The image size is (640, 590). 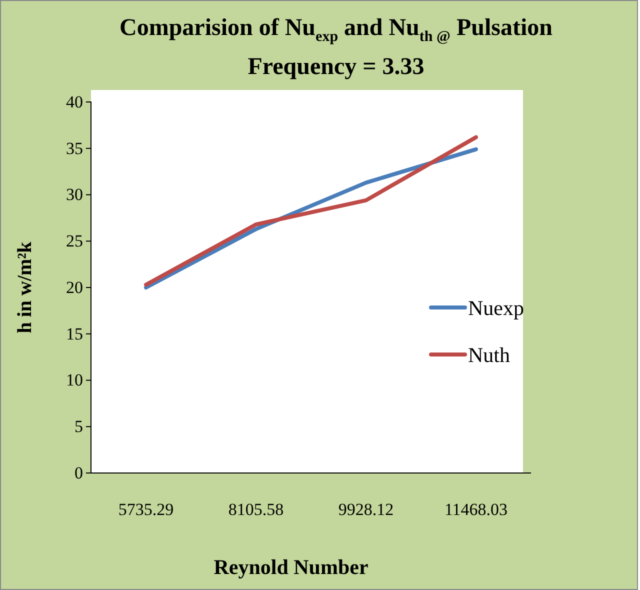 I want to click on chart-title: Comparision of Nu$_{exp}$ and Nu$_{th @}$ Pulsation Frequency = 3.33, so click(x=336, y=47).